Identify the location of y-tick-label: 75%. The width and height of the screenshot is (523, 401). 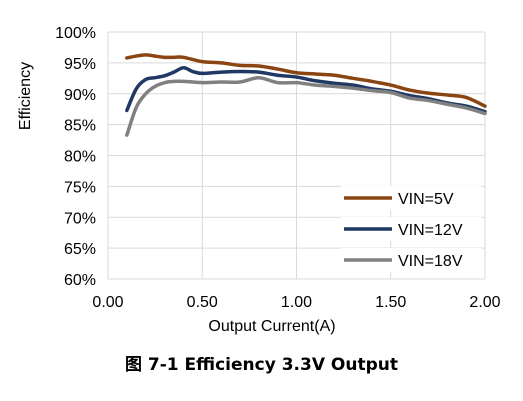
(80, 187).